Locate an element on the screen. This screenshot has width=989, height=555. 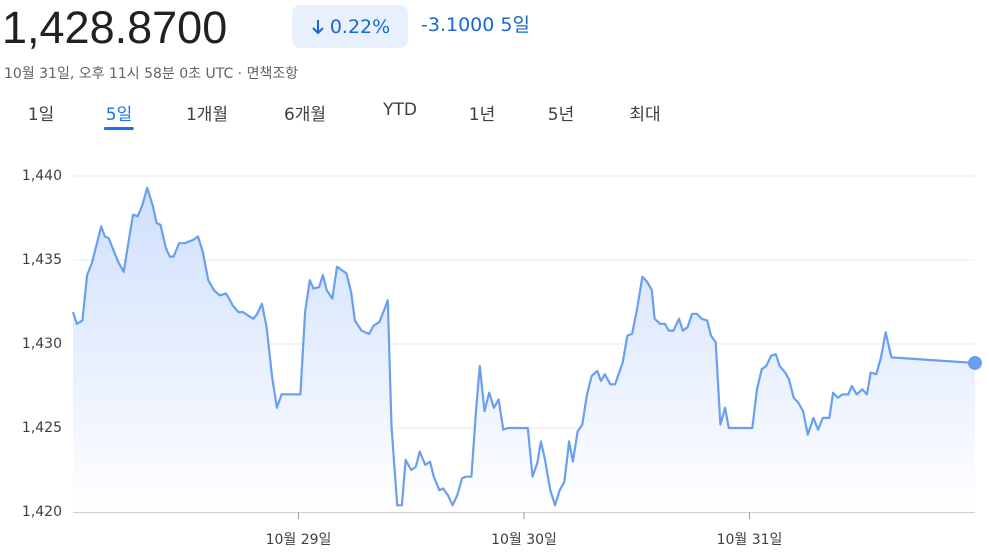
change-percent: 0.22% is located at coordinates (360, 26).